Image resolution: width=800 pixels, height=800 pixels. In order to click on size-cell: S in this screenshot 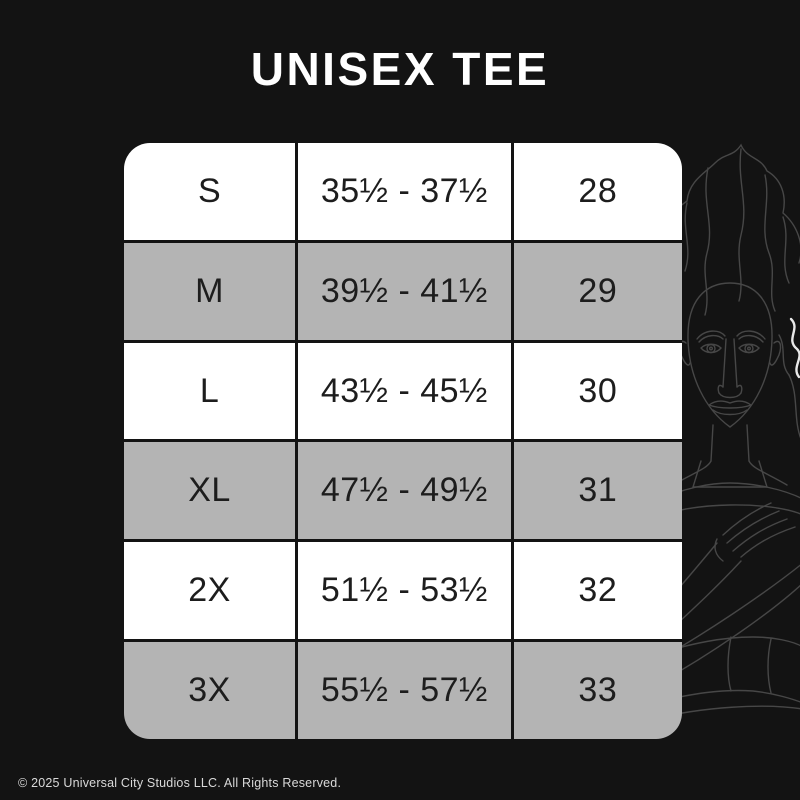, I will do `click(211, 191)`.